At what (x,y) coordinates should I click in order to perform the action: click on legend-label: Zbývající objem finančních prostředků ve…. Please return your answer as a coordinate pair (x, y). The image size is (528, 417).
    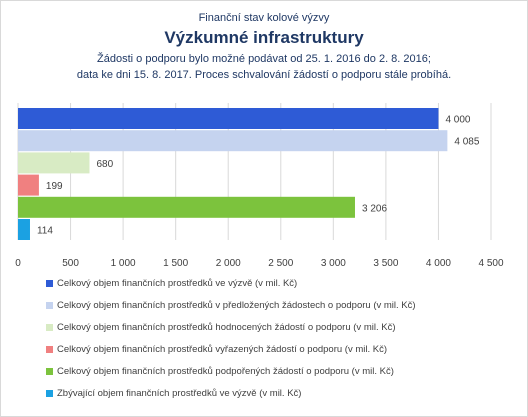
    Looking at the image, I should click on (179, 393).